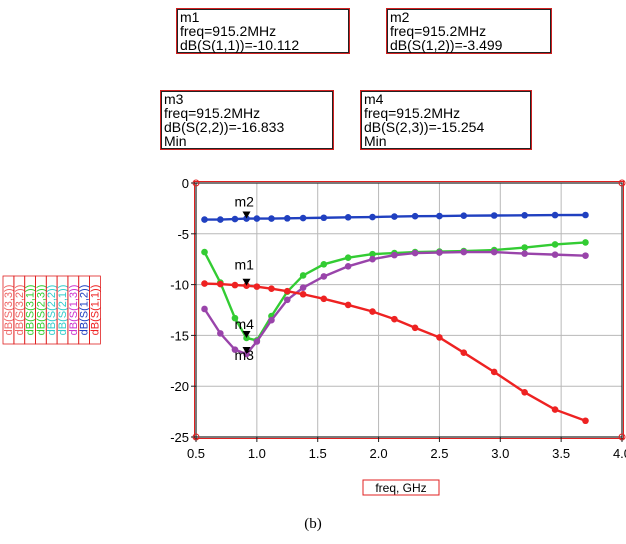 The height and width of the screenshot is (544, 626). Describe the element at coordinates (41, 310) in the screenshot. I see `legend-entry: dB(S(2,3))` at that location.